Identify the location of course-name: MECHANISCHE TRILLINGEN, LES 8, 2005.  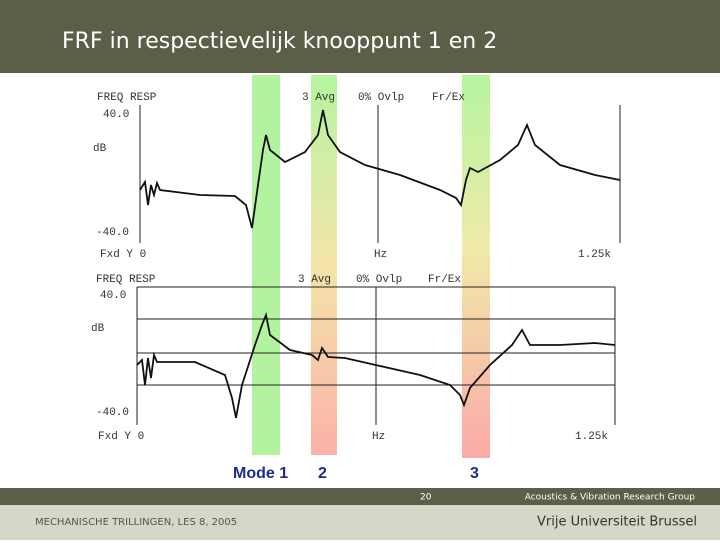
(136, 522).